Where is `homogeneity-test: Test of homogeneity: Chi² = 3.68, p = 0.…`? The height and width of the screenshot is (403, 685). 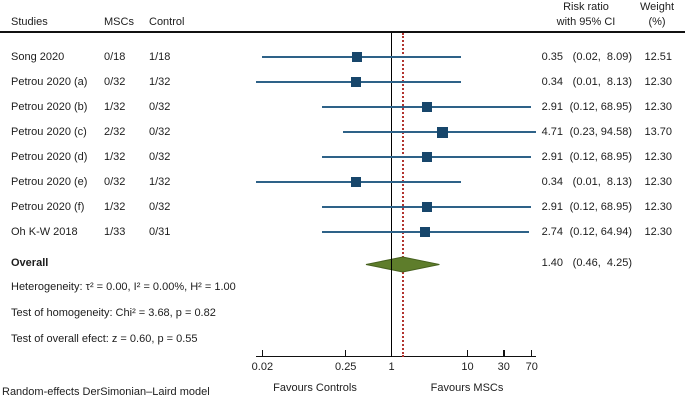
homogeneity-test: Test of homogeneity: Chi² = 3.68, p = 0.… is located at coordinates (113, 313).